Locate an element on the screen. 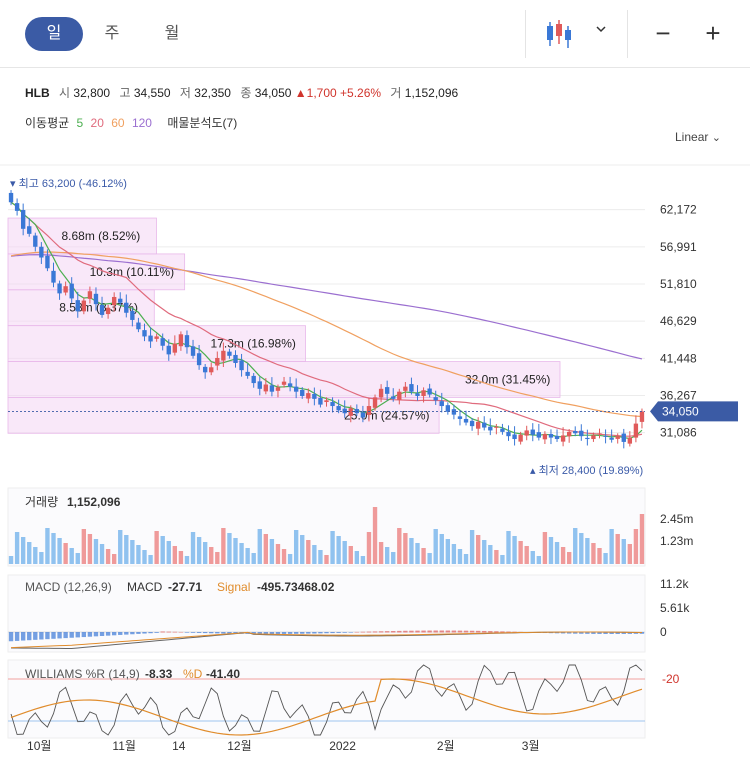  toolbar-divider is located at coordinates (525, 34).